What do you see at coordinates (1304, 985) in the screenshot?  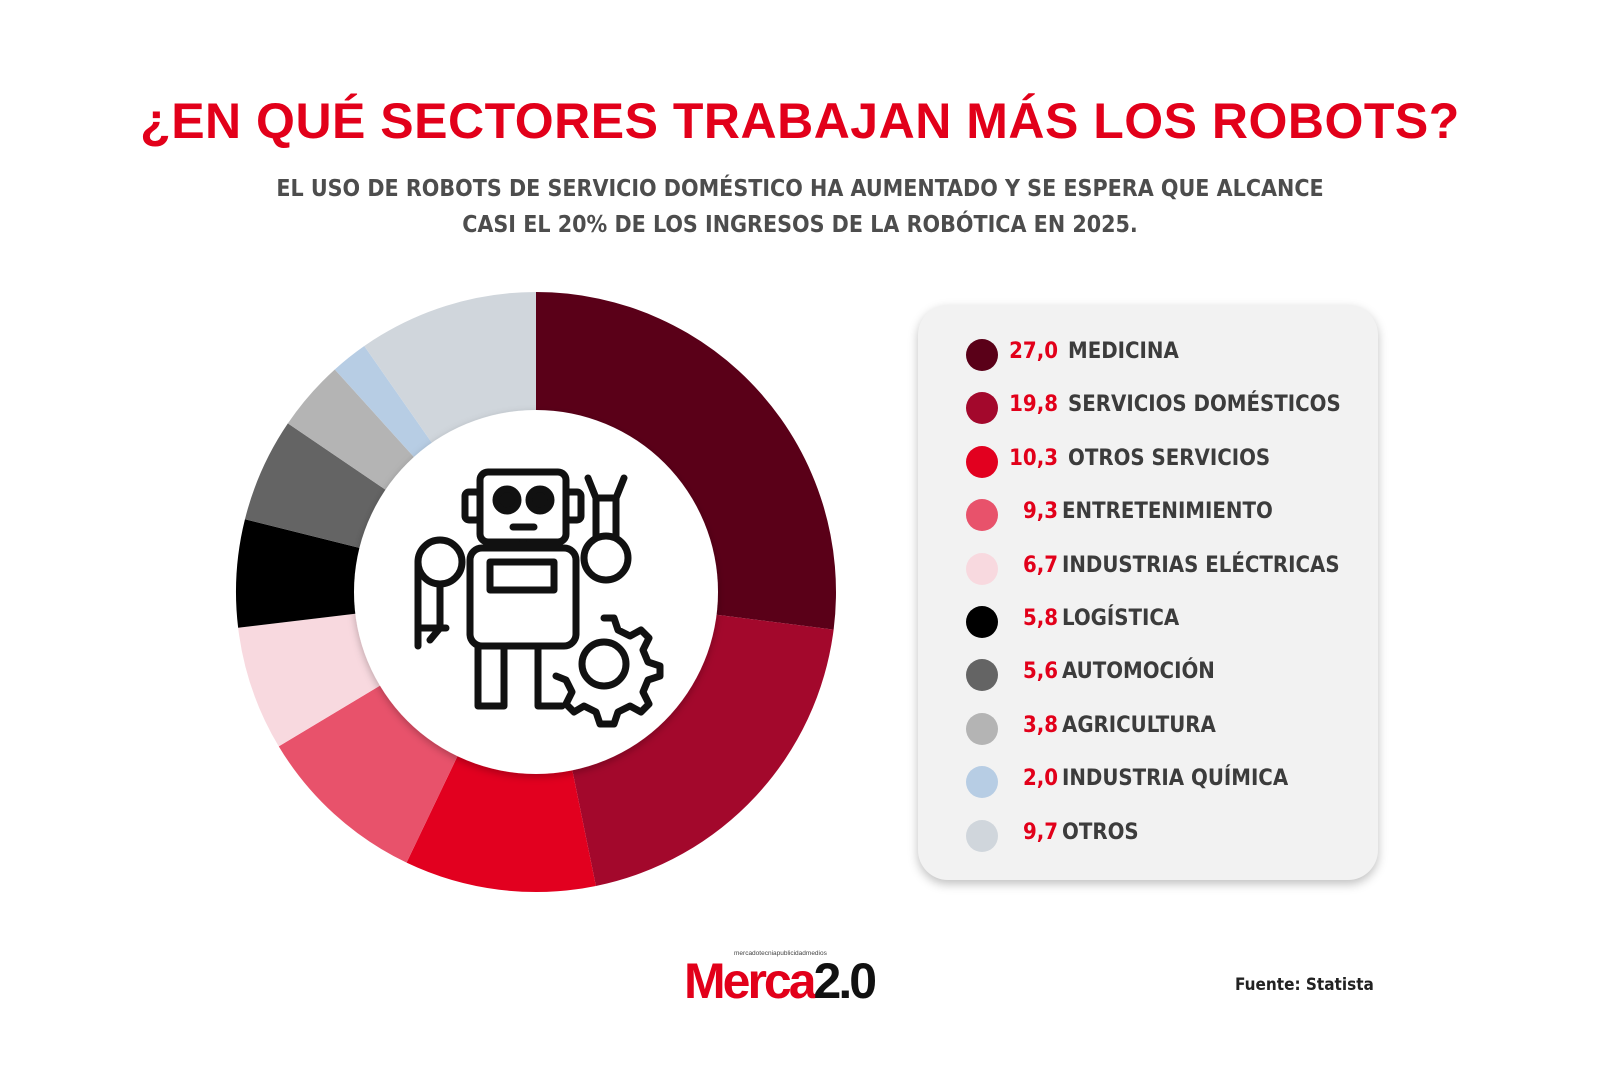 I see `source-note: Fuente: Statista` at bounding box center [1304, 985].